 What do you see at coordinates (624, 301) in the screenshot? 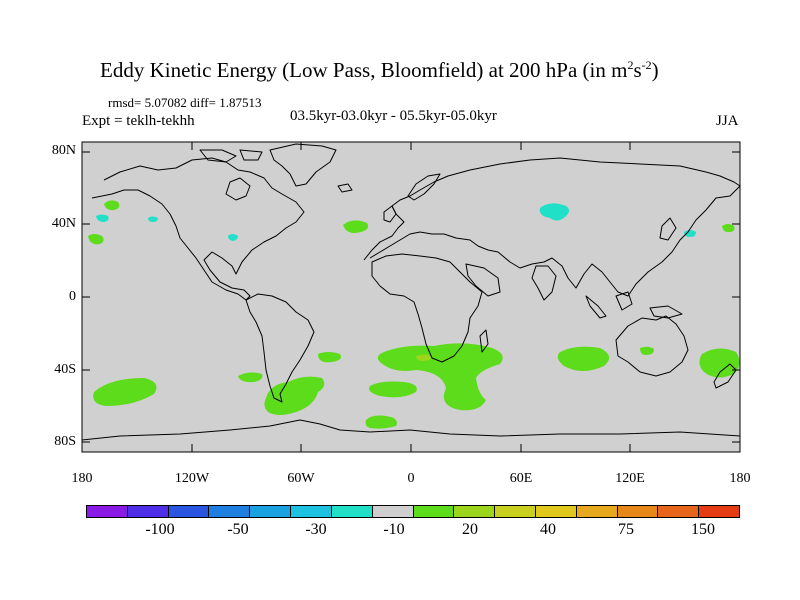
I see `coastline-borneo` at bounding box center [624, 301].